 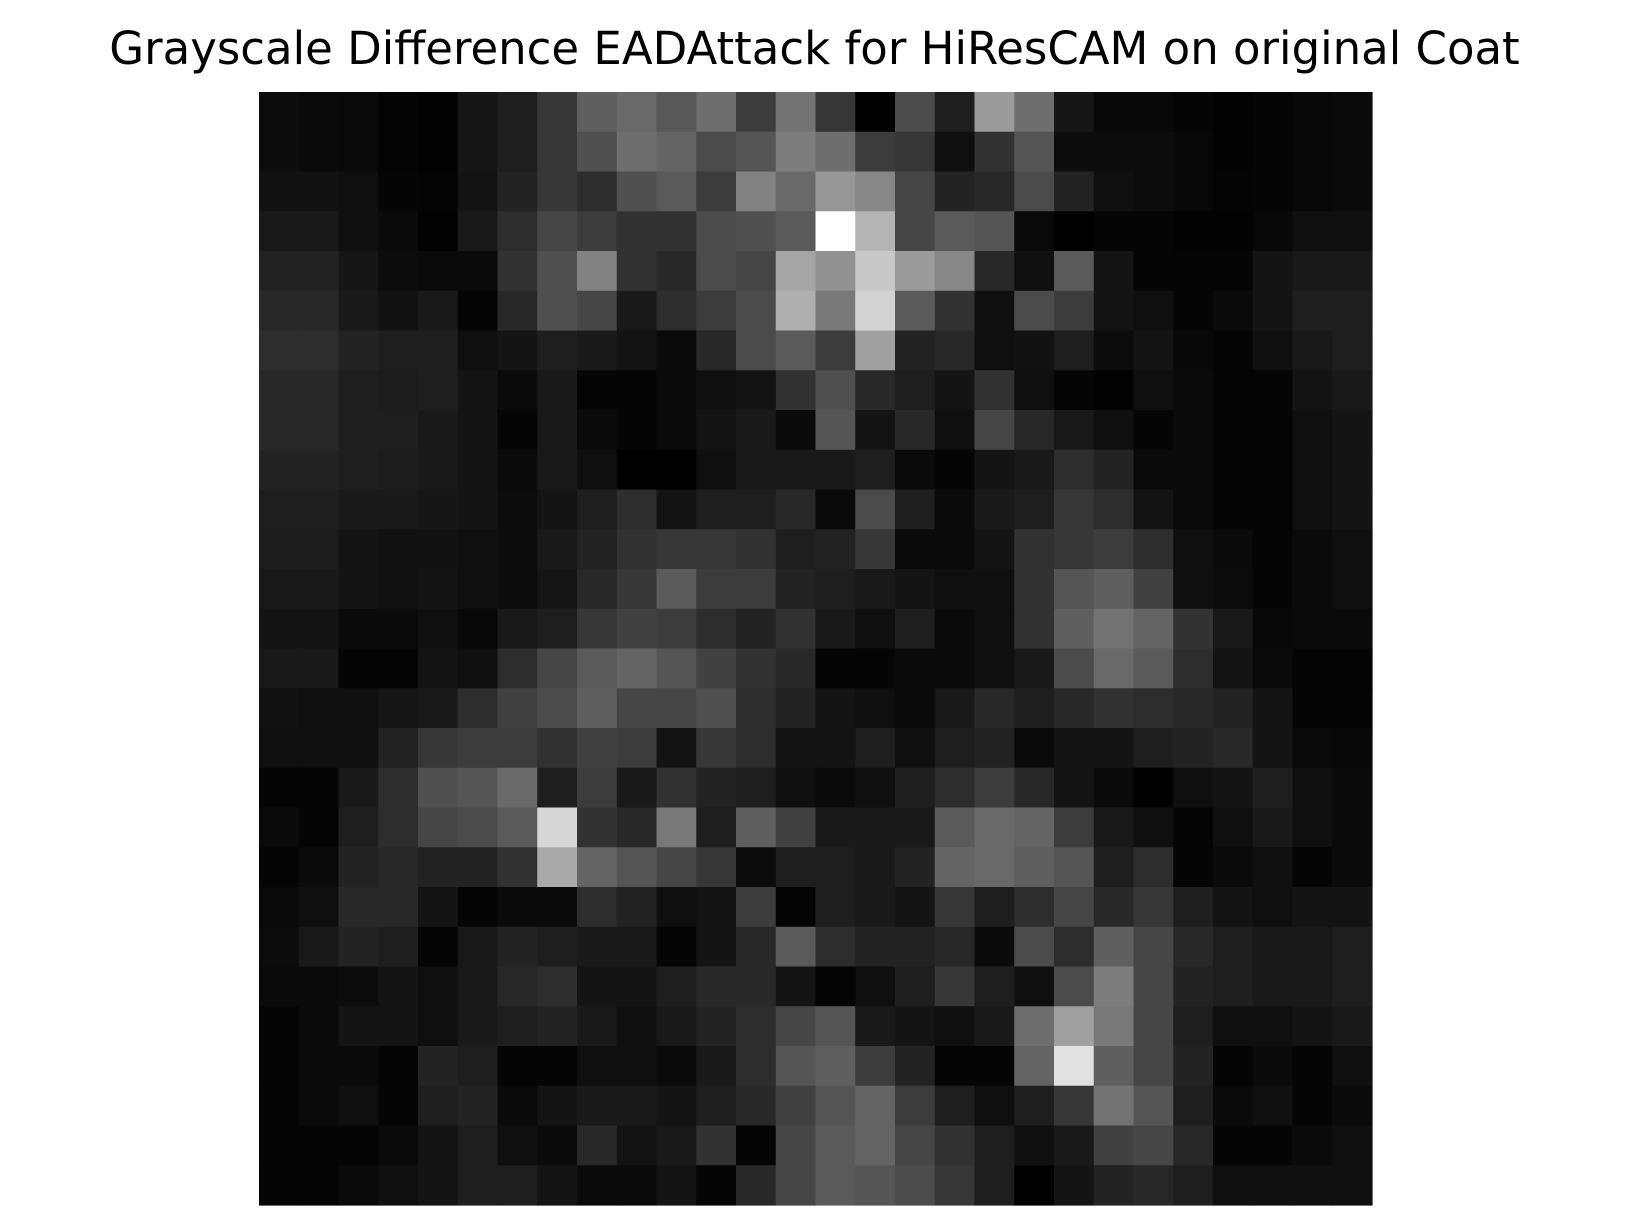 I want to click on heatmap-cell-r0-c14, so click(x=835, y=112).